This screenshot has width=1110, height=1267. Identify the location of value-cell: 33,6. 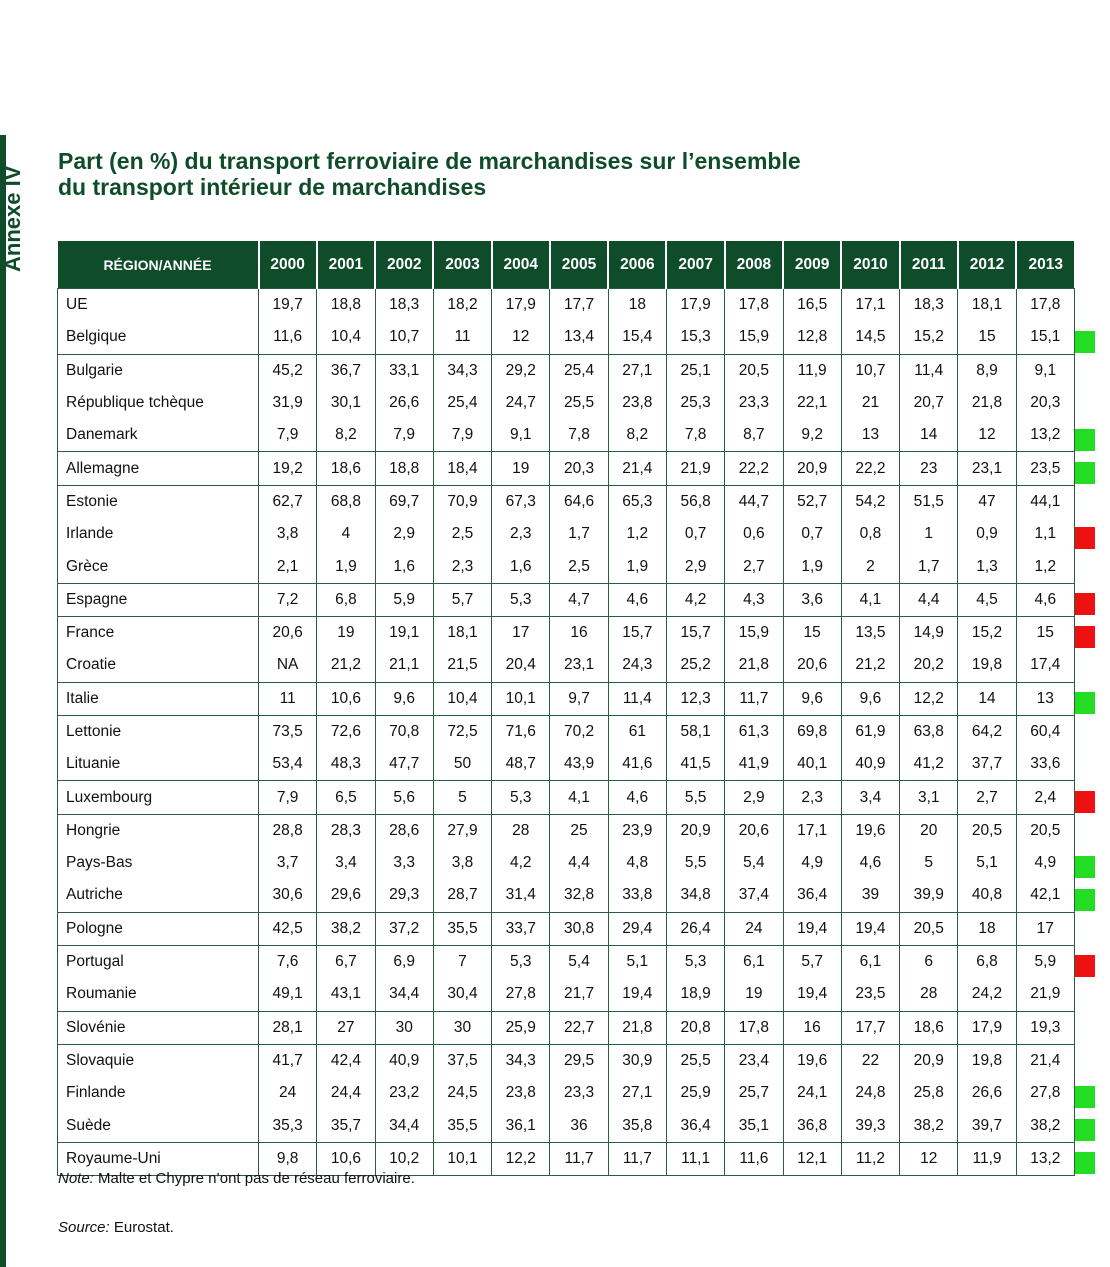
(1045, 764).